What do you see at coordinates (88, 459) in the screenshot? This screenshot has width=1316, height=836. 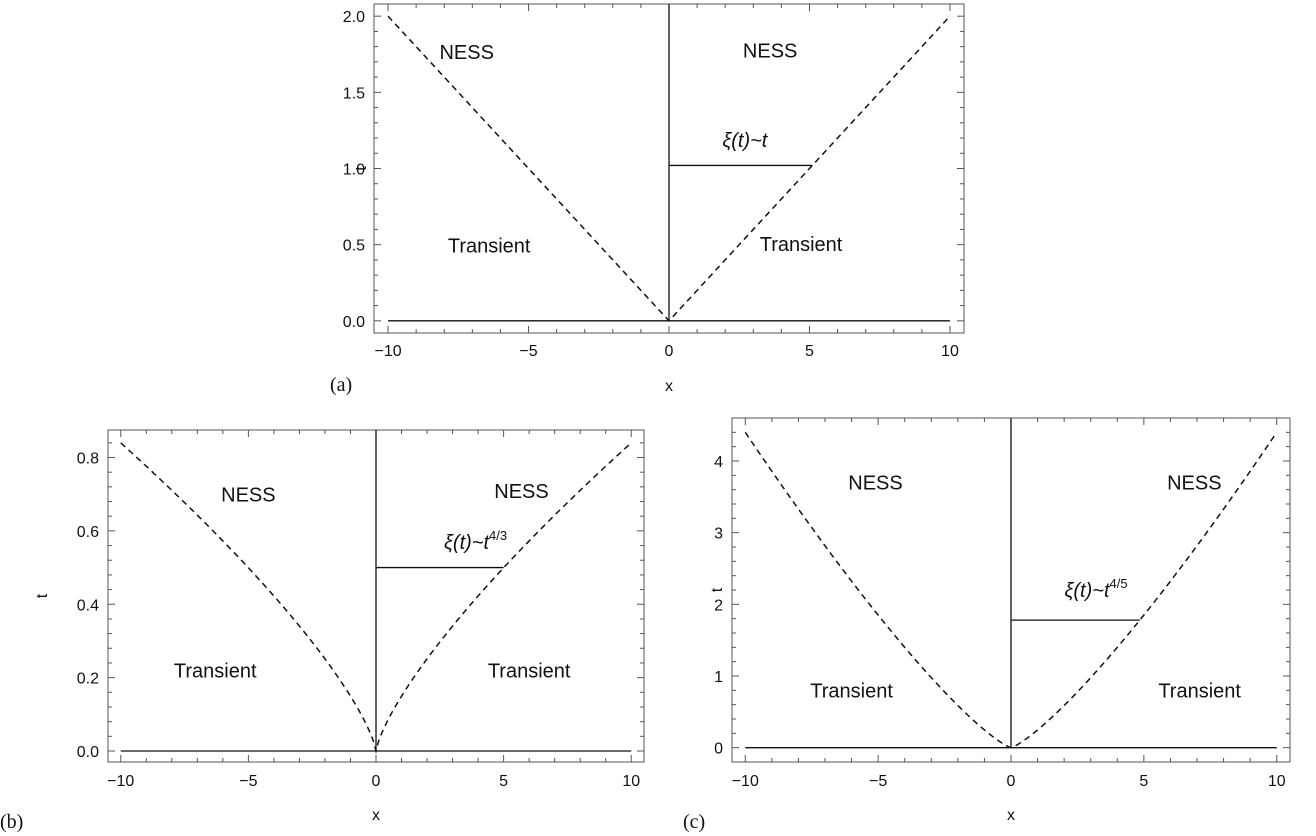 I see `y-tick-label: 0.8` at bounding box center [88, 459].